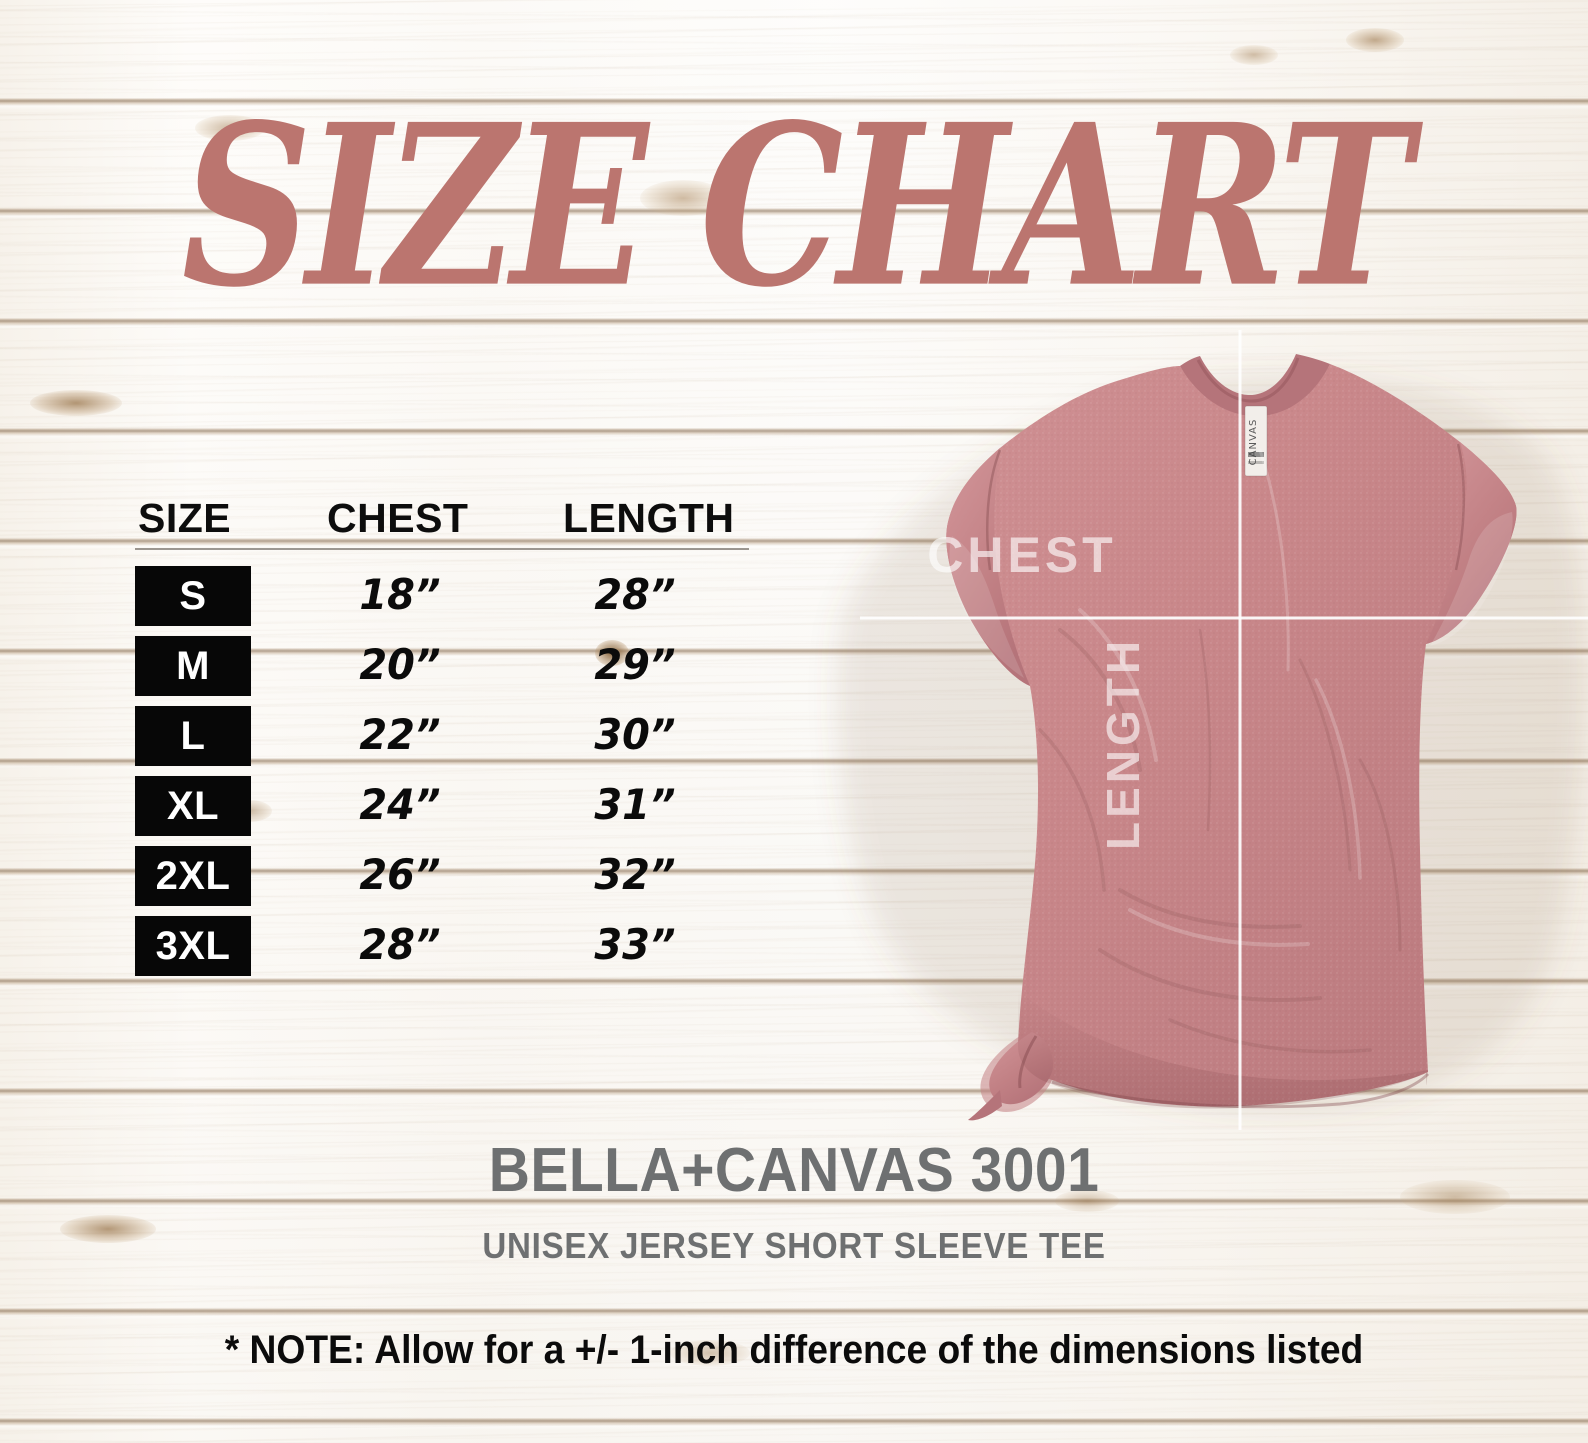 The width and height of the screenshot is (1588, 1443). What do you see at coordinates (1022, 555) in the screenshot?
I see `chest-overlay-label: CHEST` at bounding box center [1022, 555].